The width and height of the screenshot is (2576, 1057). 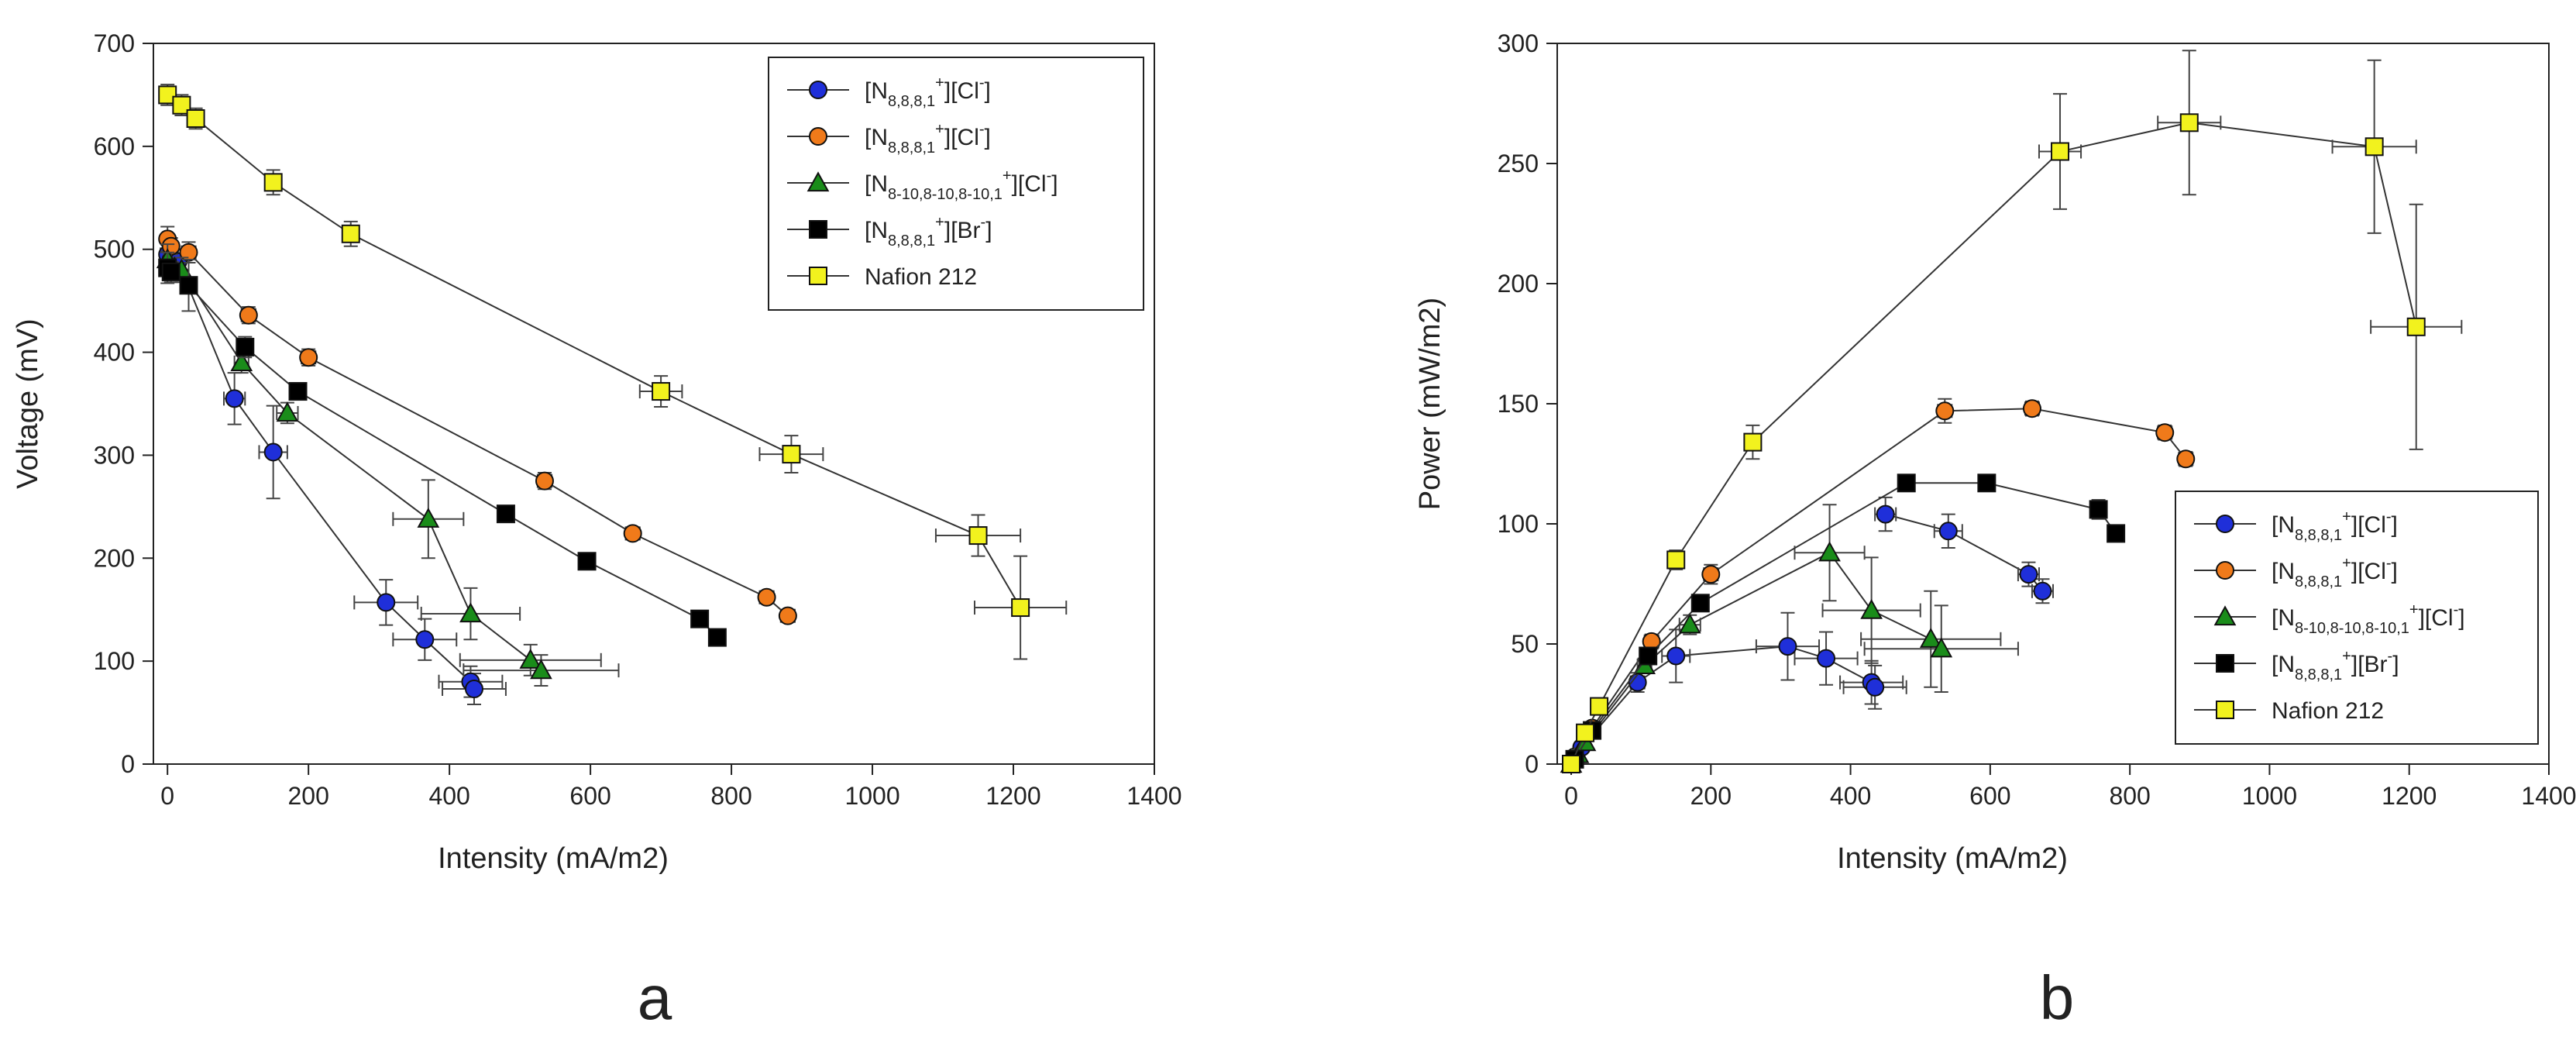 What do you see at coordinates (1989, 796) in the screenshot?
I see `x-tick-label: 600` at bounding box center [1989, 796].